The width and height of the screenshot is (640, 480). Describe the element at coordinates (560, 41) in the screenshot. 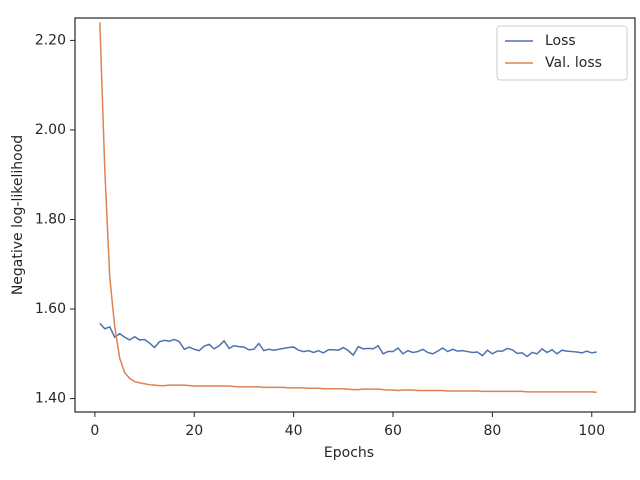

I see `legend-label: Loss` at that location.